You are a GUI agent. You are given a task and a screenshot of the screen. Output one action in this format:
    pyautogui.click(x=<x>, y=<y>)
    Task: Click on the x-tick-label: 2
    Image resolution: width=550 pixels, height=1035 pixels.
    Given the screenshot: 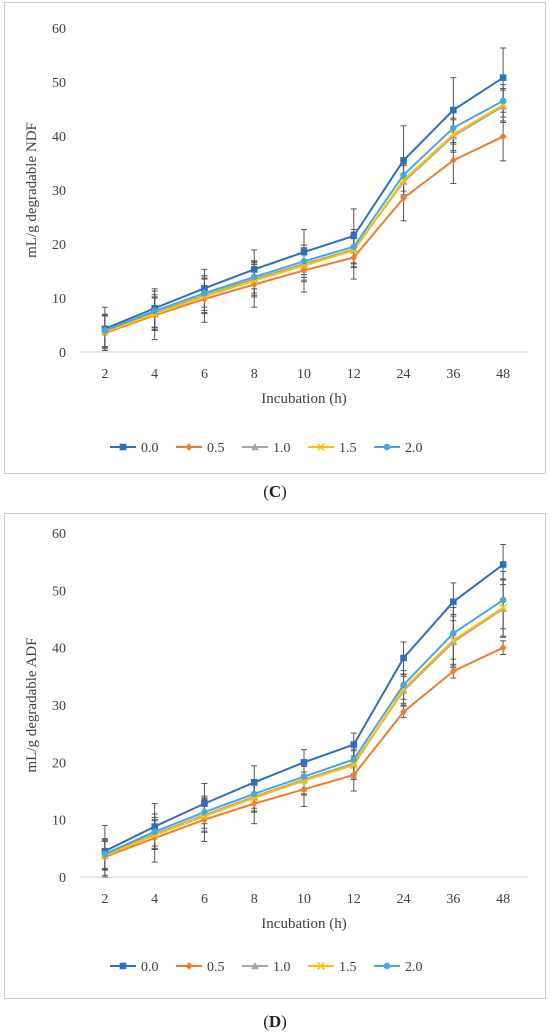 What is the action you would take?
    pyautogui.click(x=104, y=899)
    